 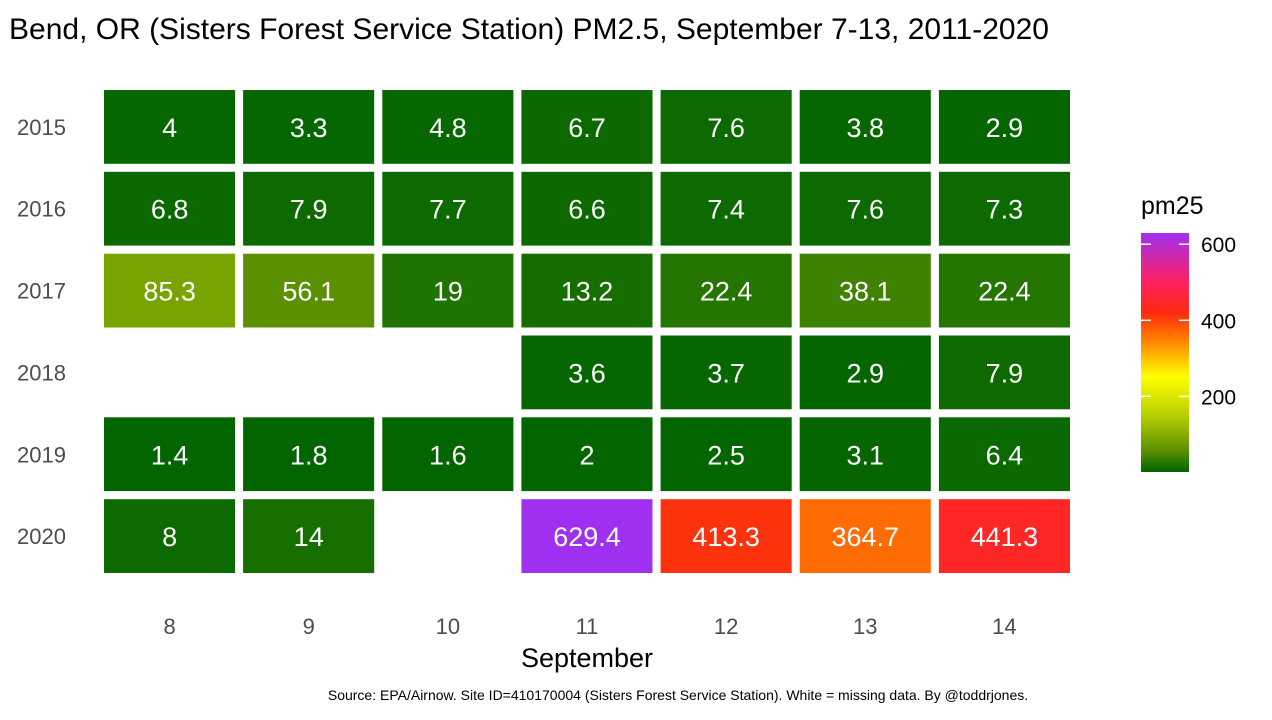 I want to click on x-tick-label-11: 11, so click(x=587, y=626).